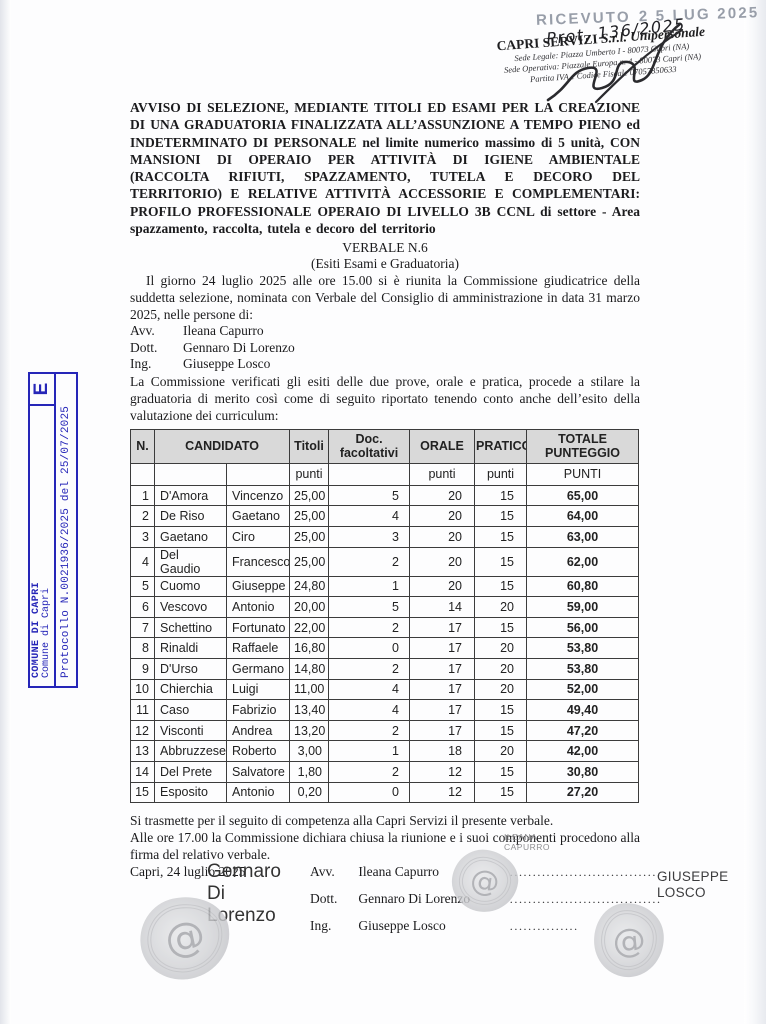 This screenshot has height=1024, width=766. I want to click on table-row: 14 Del Prete Salvatore 1,80 2 12 15 30,80, so click(384, 772).